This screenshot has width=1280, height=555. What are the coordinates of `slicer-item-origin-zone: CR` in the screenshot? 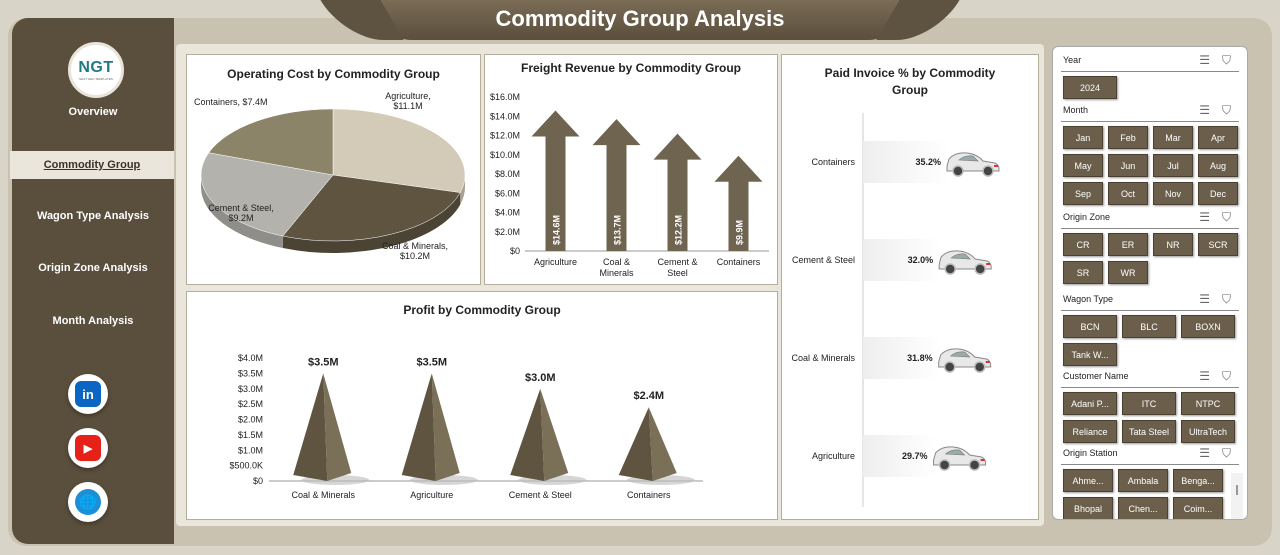 It's located at (1083, 244).